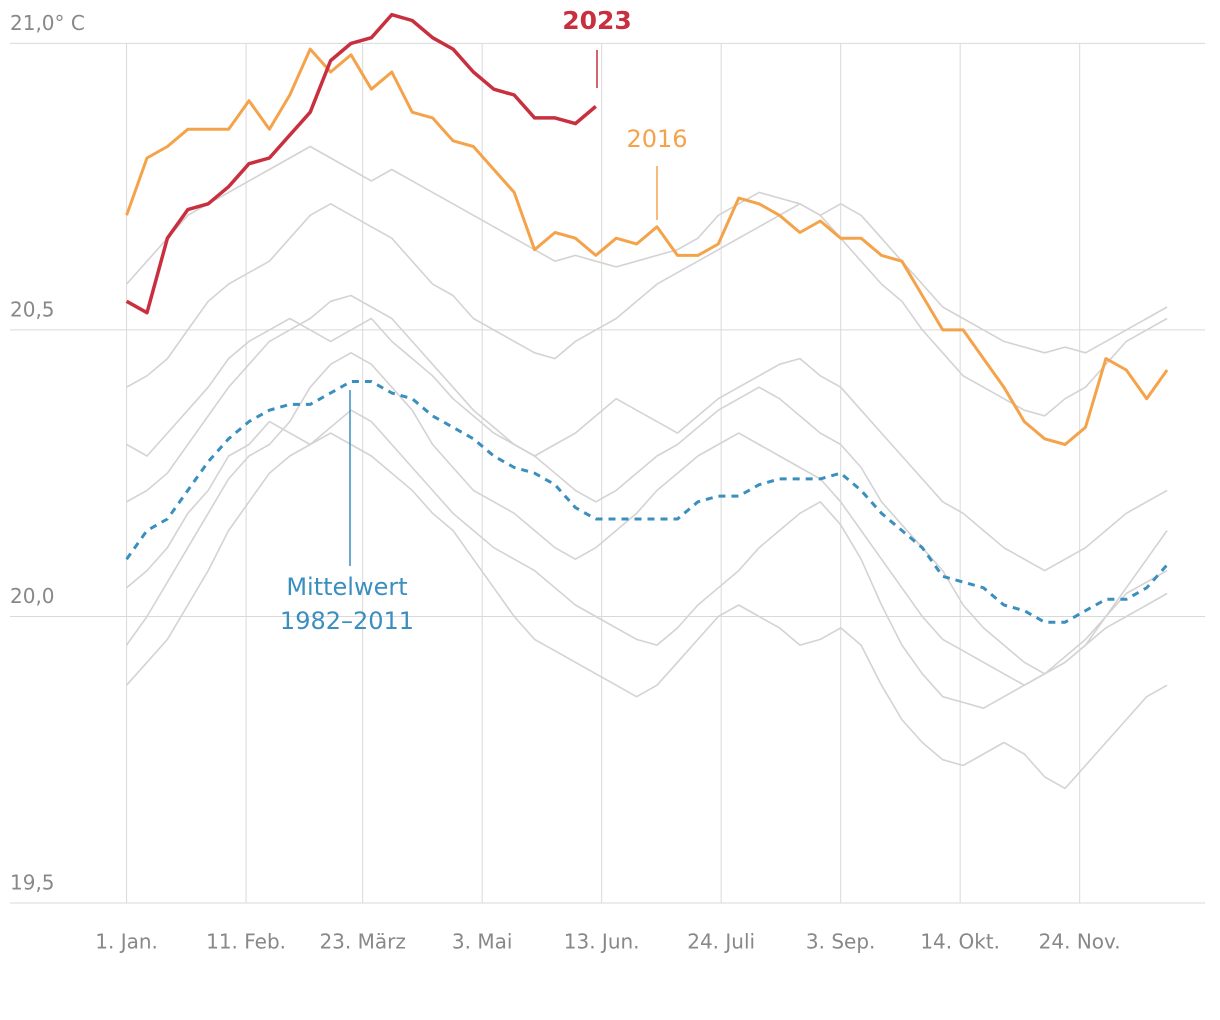 The height and width of the screenshot is (1020, 1220). I want to click on x-tick-label: 1. Jan., so click(126, 942).